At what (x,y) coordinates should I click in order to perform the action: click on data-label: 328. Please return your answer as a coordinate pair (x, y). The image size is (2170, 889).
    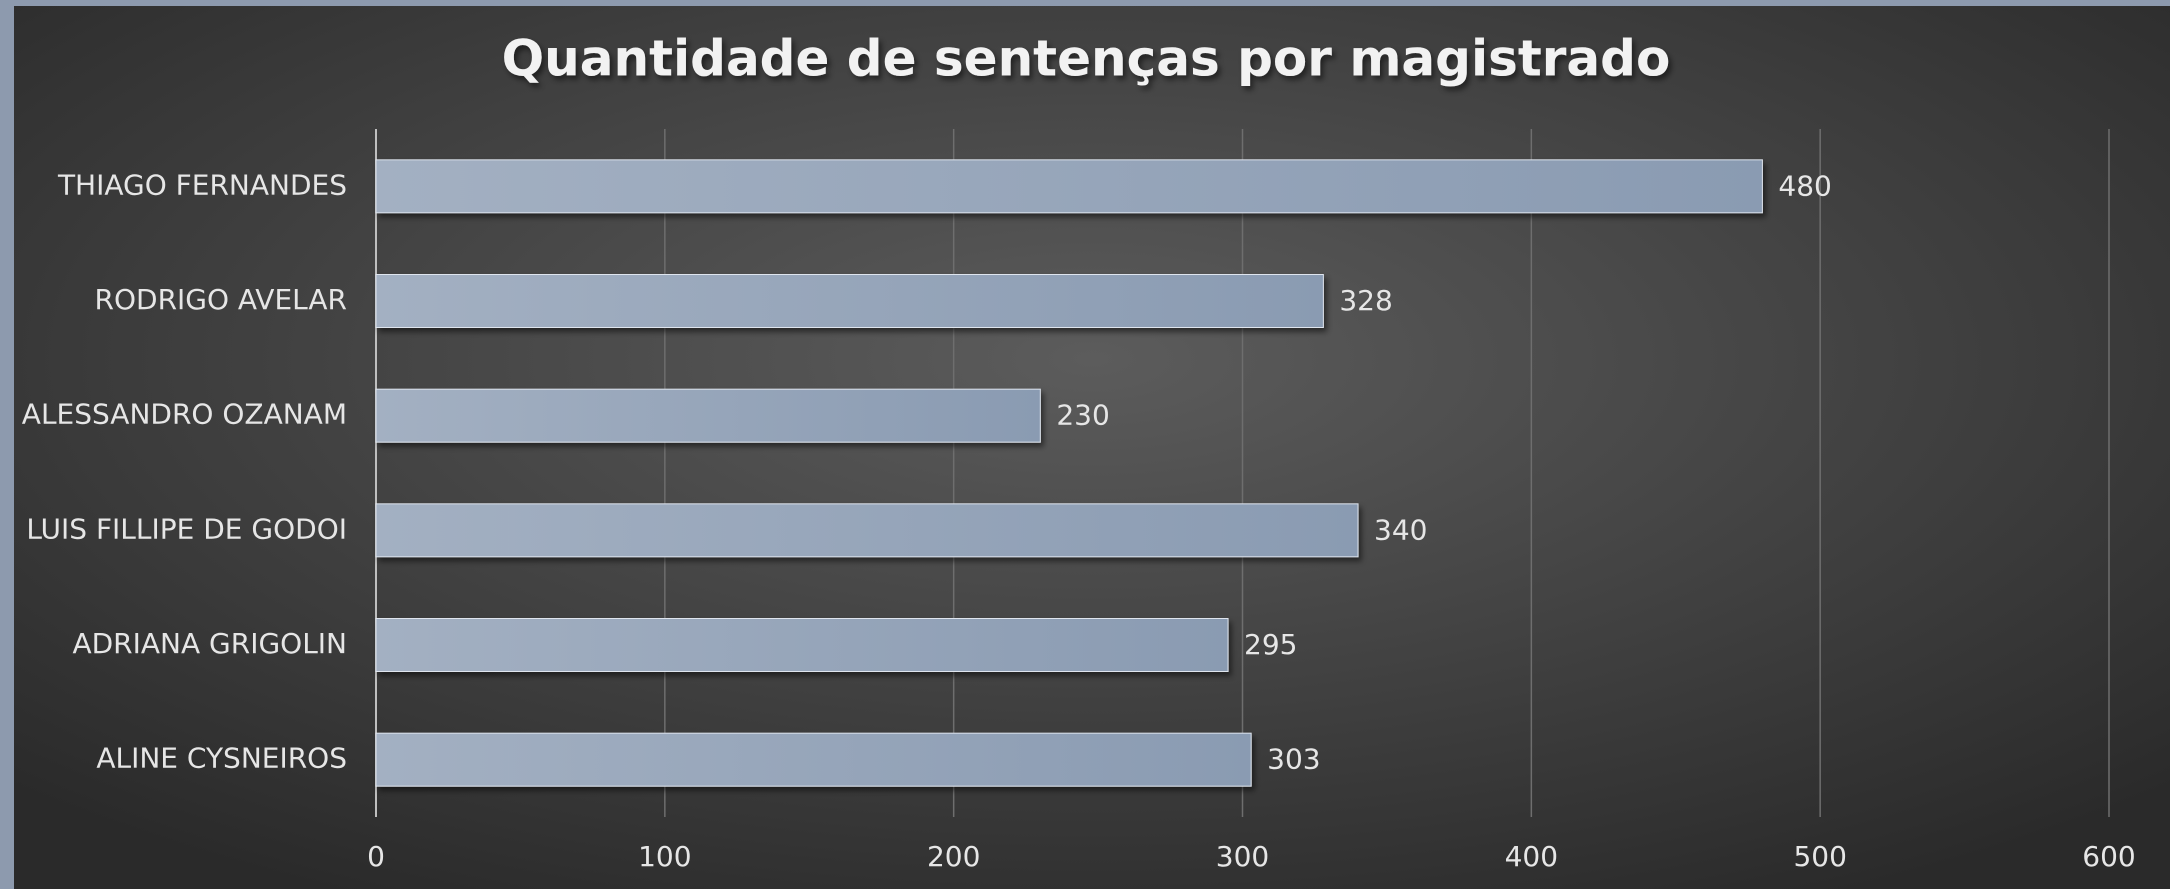
    Looking at the image, I should click on (1365, 300).